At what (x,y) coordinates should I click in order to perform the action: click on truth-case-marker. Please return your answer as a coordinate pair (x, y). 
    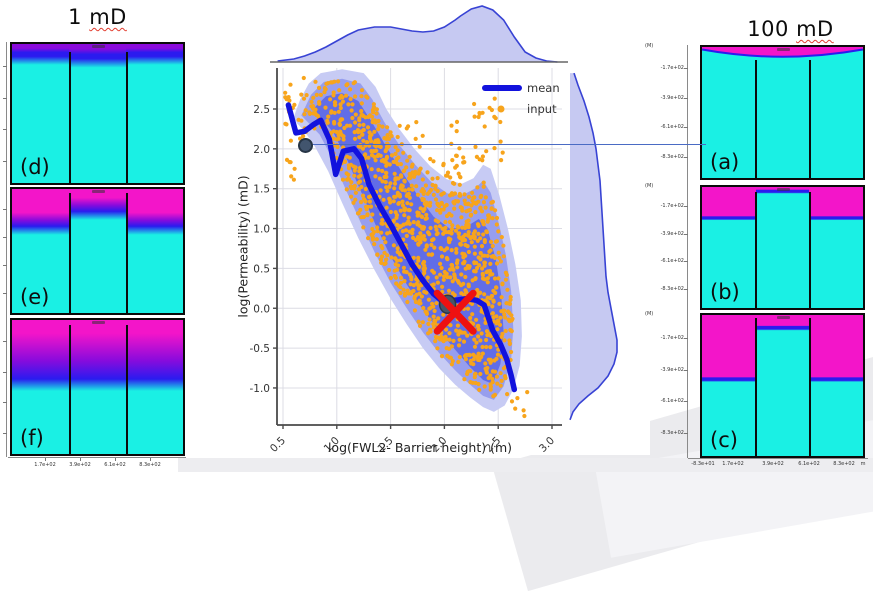
    Looking at the image, I should click on (305, 145).